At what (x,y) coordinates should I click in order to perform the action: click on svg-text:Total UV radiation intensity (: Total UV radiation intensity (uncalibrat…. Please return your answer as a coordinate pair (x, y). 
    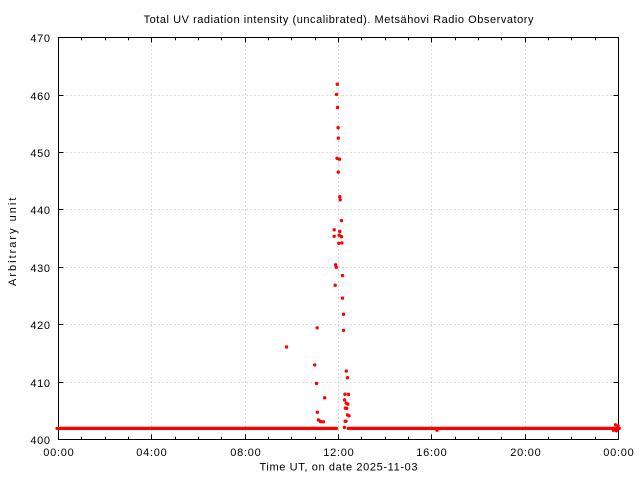
    Looking at the image, I should click on (339, 20).